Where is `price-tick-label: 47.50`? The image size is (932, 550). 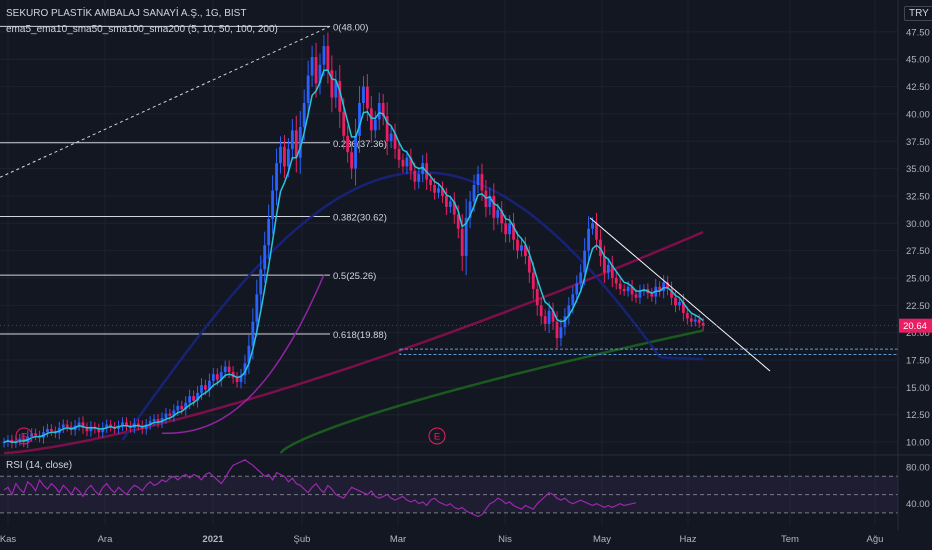
price-tick-label: 47.50 is located at coordinates (918, 32).